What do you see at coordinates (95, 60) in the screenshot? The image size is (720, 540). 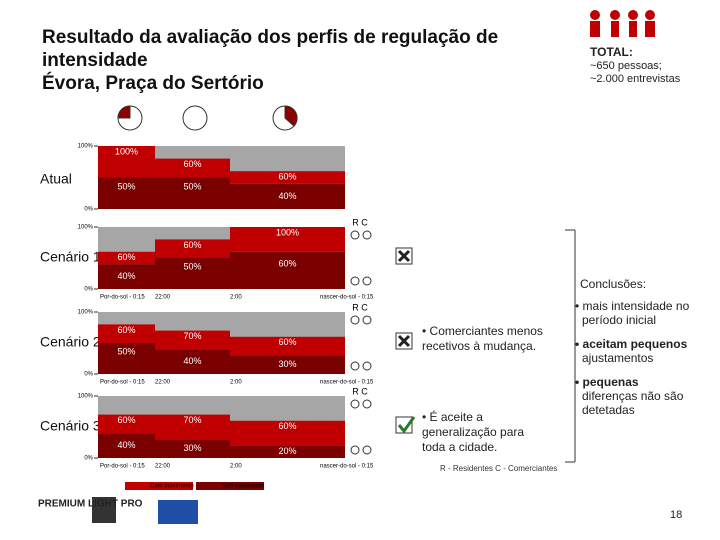 I see `title: intensidade` at bounding box center [95, 60].